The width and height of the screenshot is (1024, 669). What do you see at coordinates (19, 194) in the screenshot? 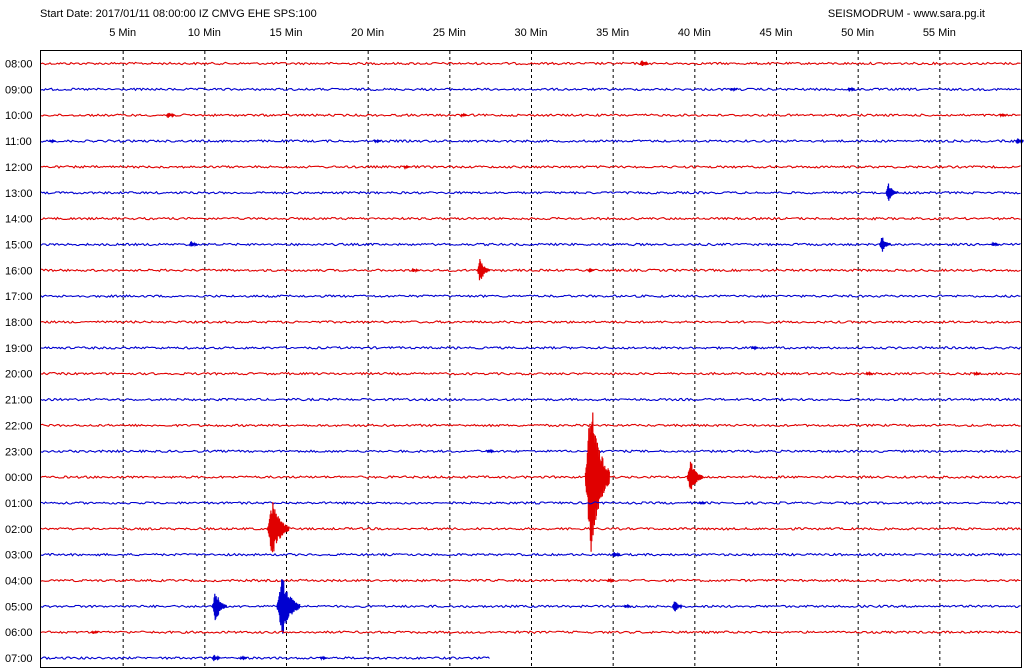
I see `hour-label: 13:00` at bounding box center [19, 194].